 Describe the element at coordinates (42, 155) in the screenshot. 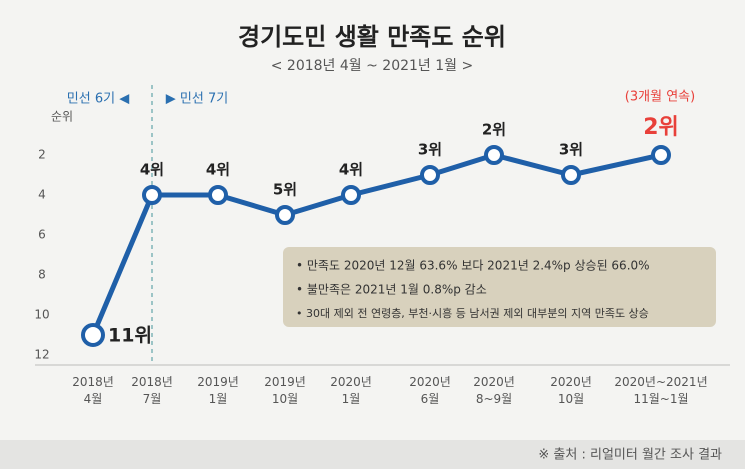

I see `y-tick-label: 2` at that location.